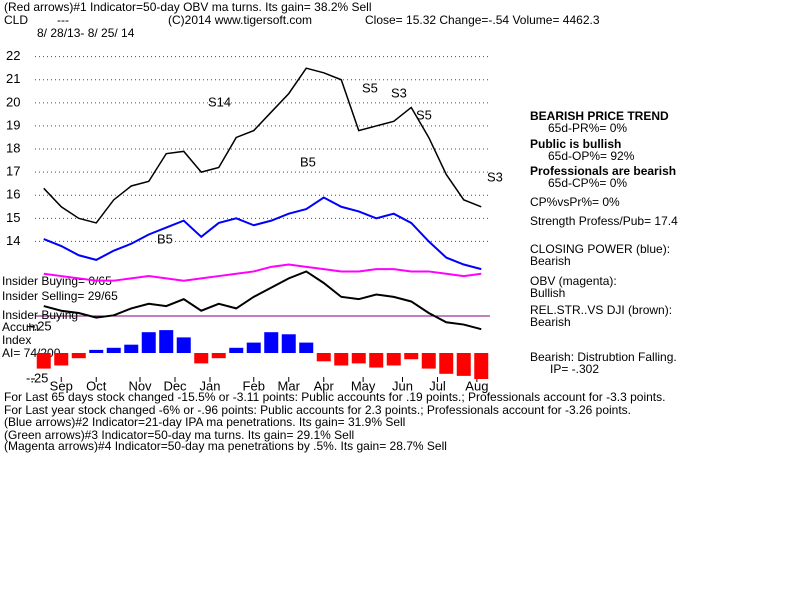 Image resolution: width=800 pixels, height=600 pixels. What do you see at coordinates (13, 101) in the screenshot?
I see `y-tick-label: 20` at bounding box center [13, 101].